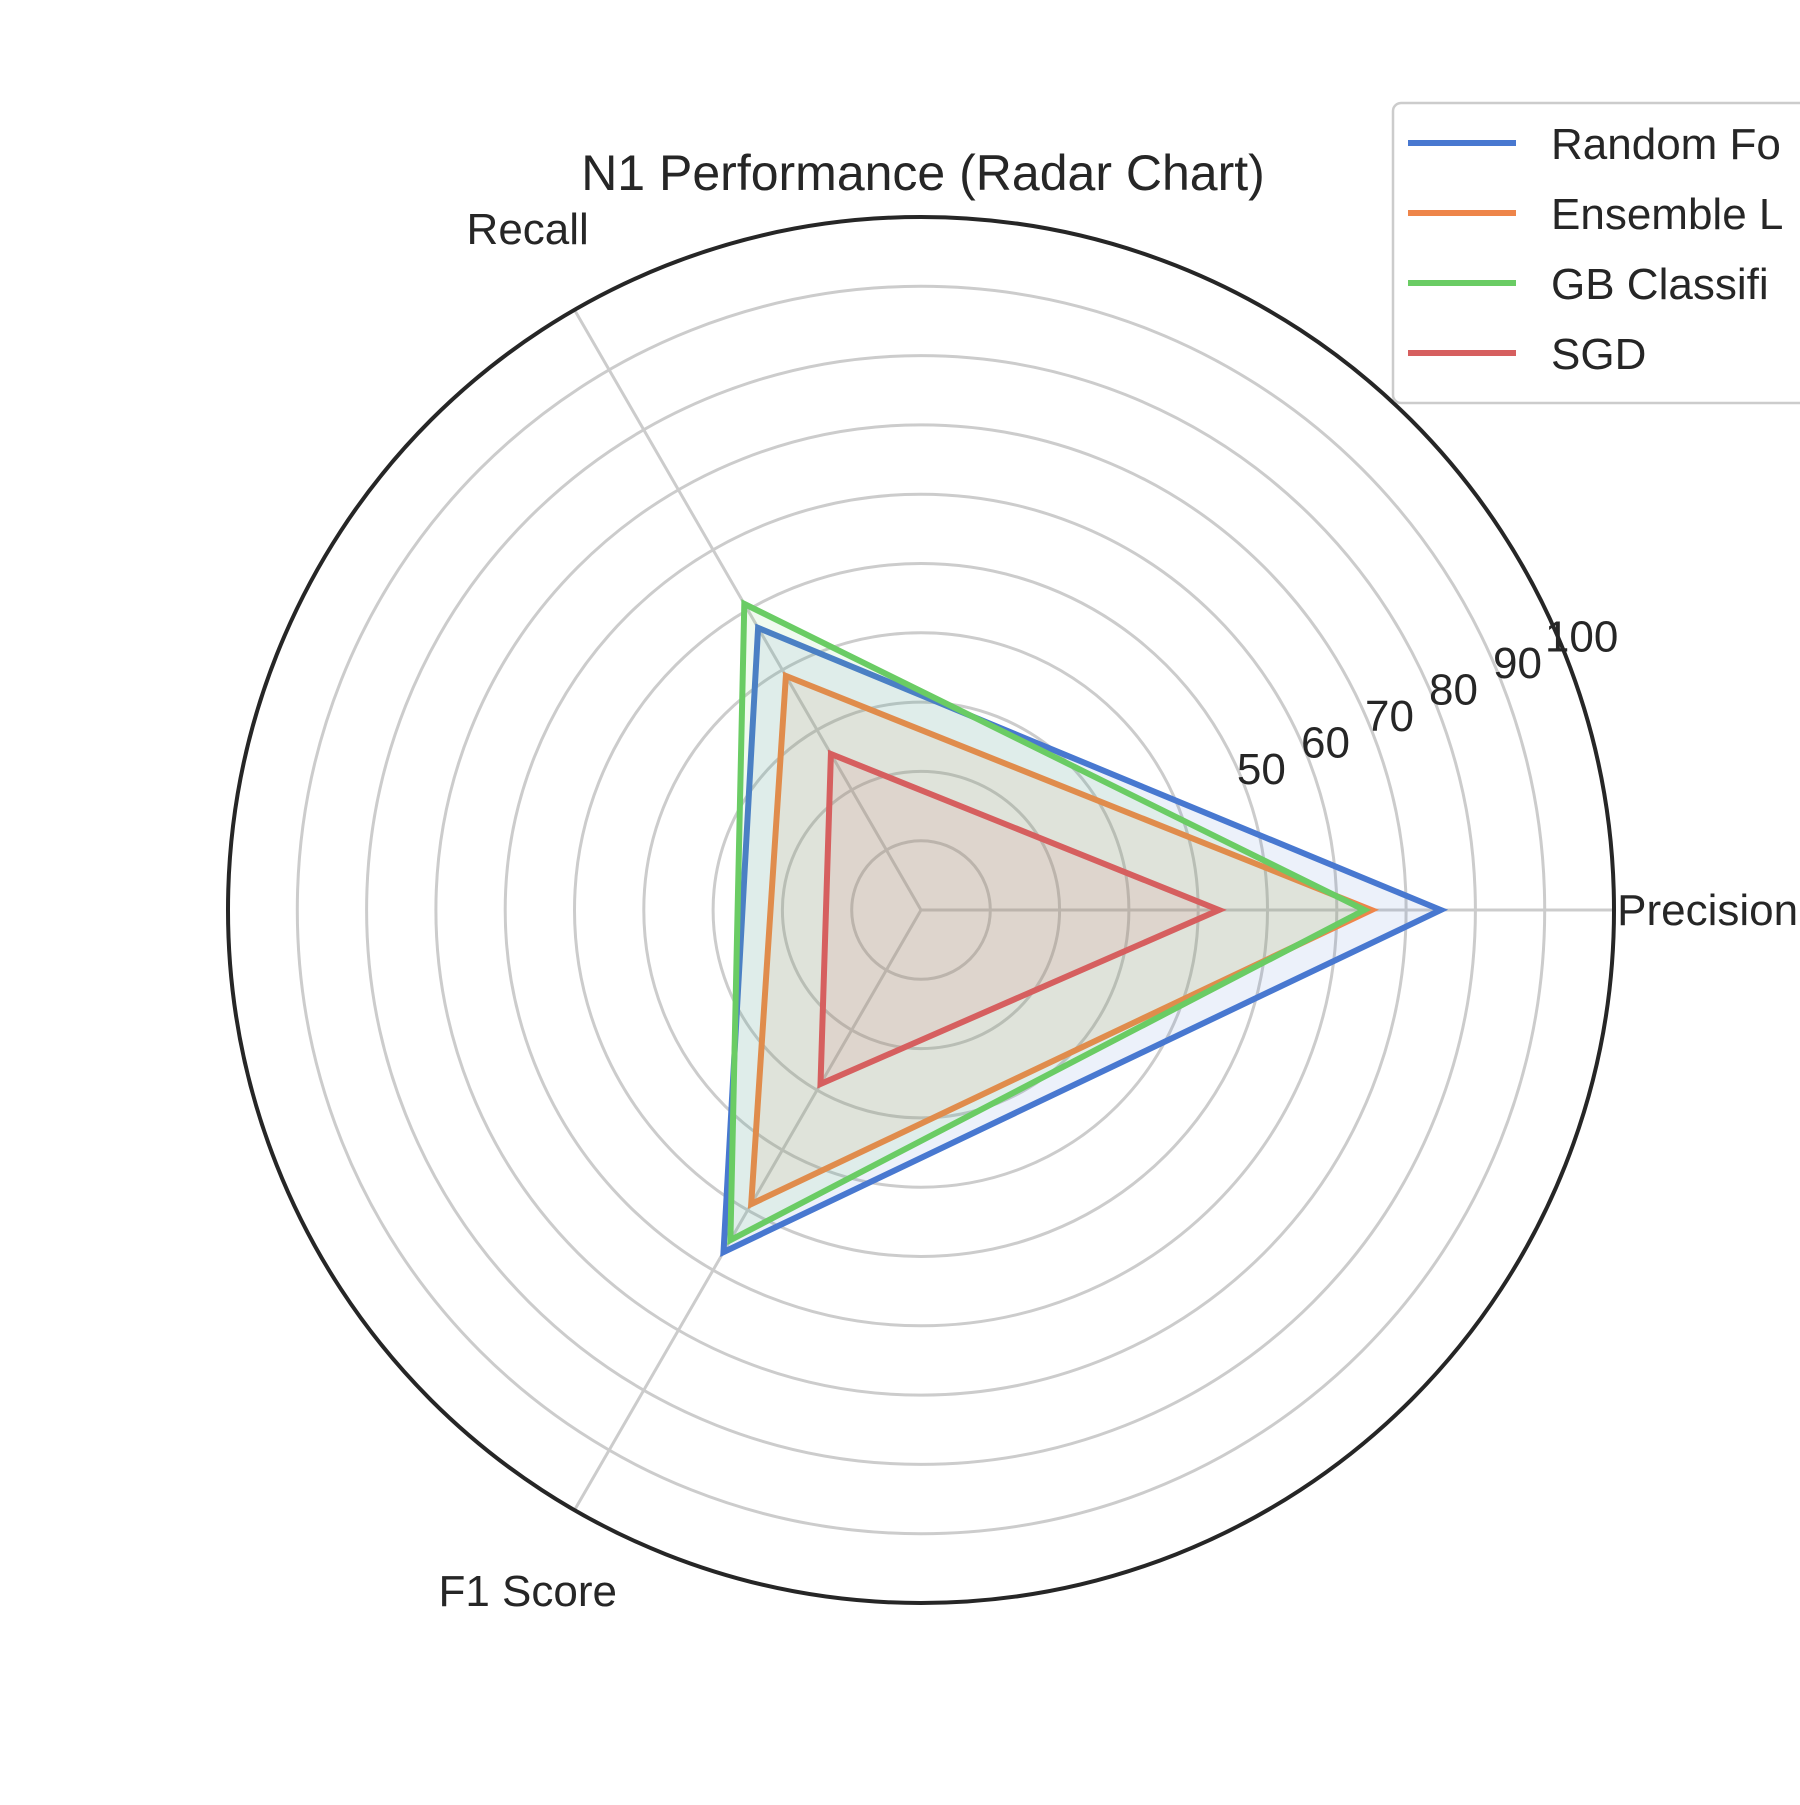 The image size is (1800, 1805). Describe the element at coordinates (1517, 663) in the screenshot. I see `radial-tick-label: 90` at that location.